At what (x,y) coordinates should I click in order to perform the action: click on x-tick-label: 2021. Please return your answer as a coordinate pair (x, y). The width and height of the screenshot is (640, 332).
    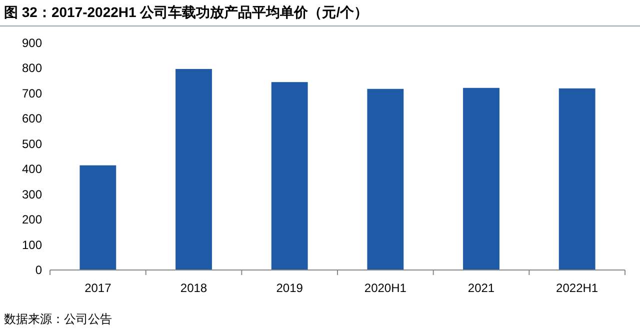
    Looking at the image, I should click on (481, 288).